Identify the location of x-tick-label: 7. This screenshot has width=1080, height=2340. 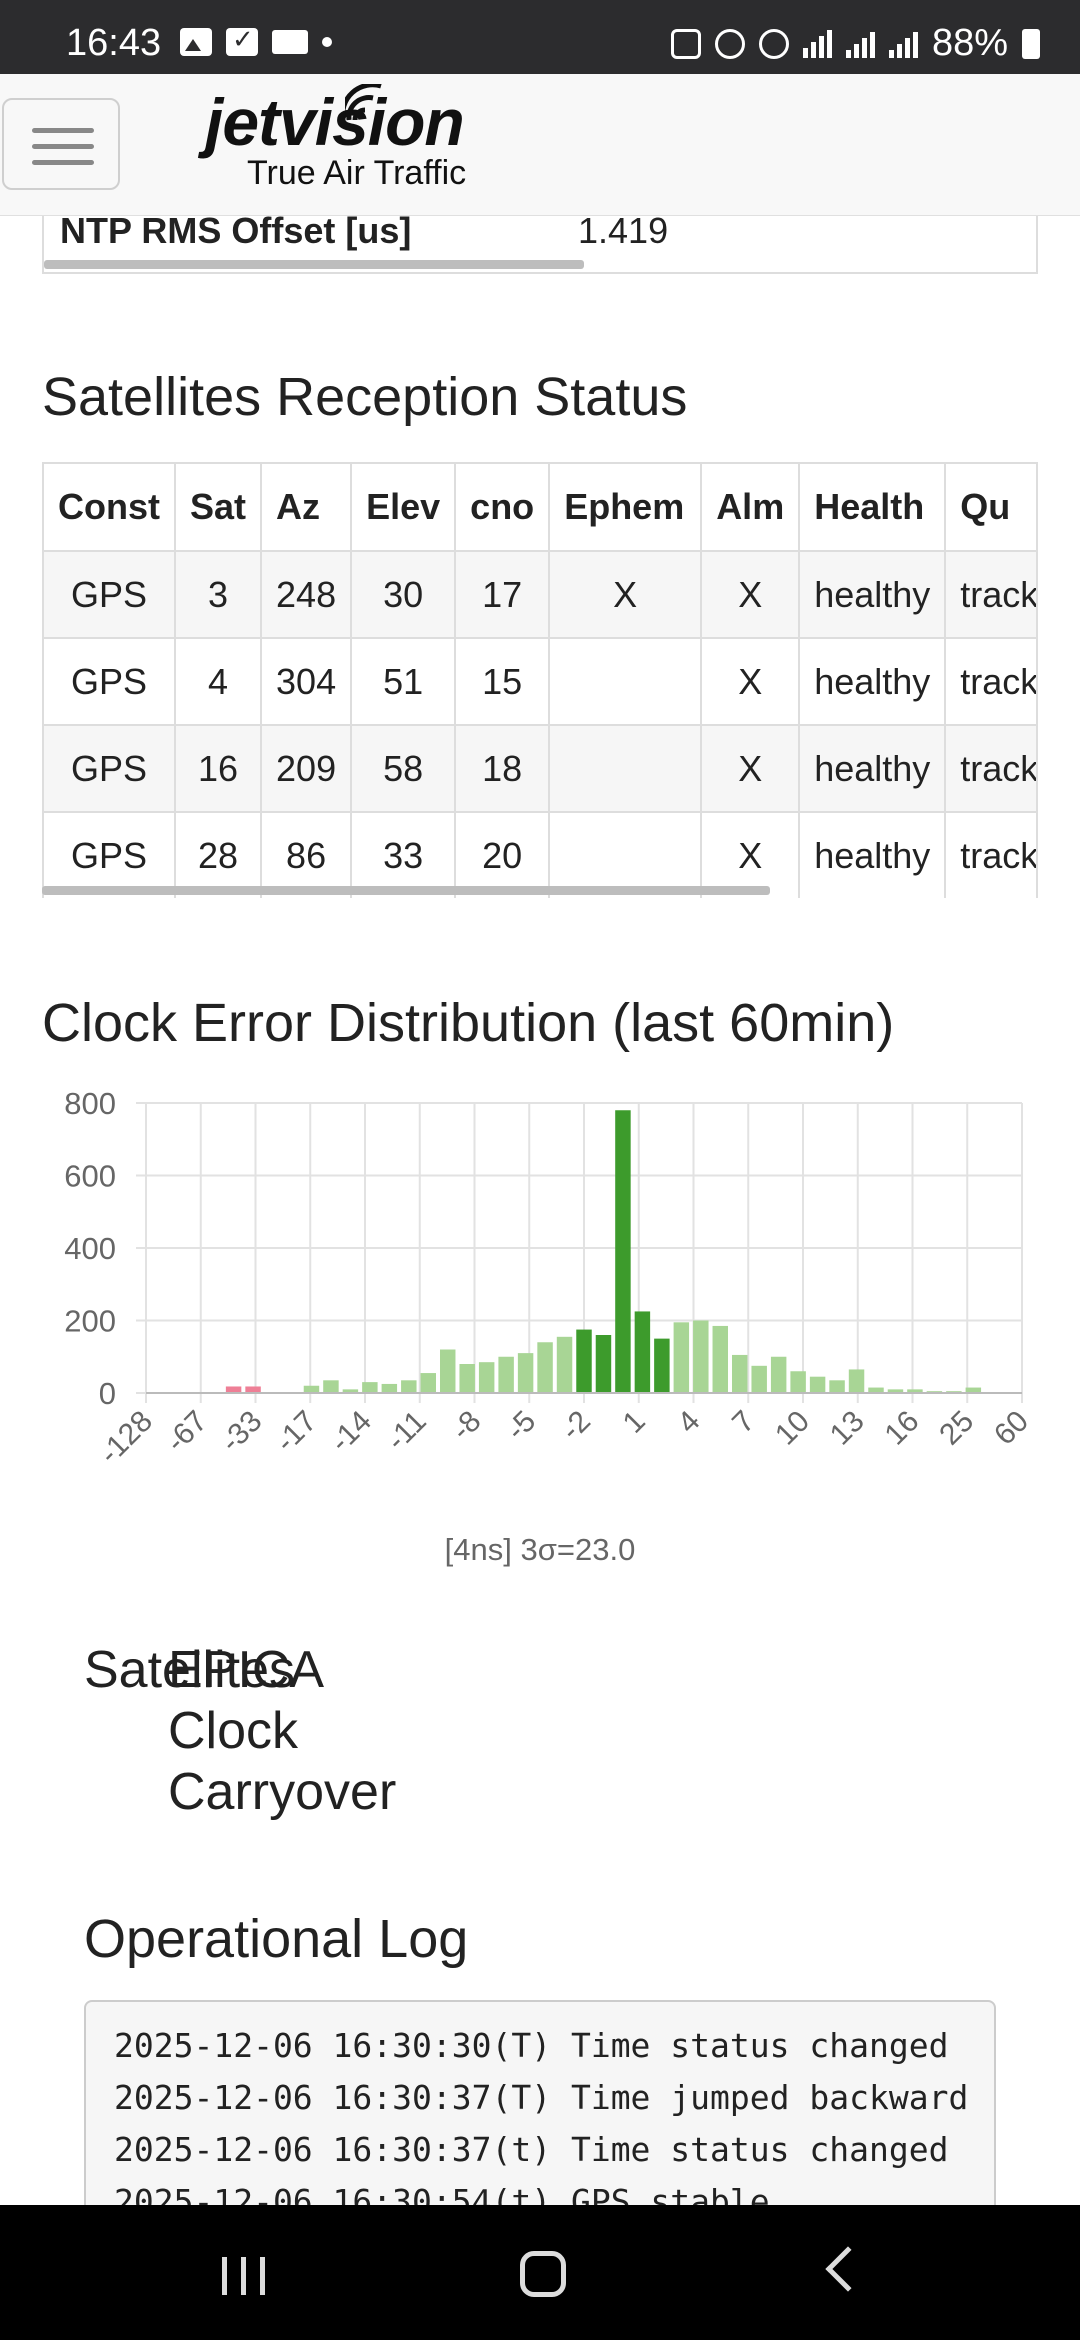
(743, 1422).